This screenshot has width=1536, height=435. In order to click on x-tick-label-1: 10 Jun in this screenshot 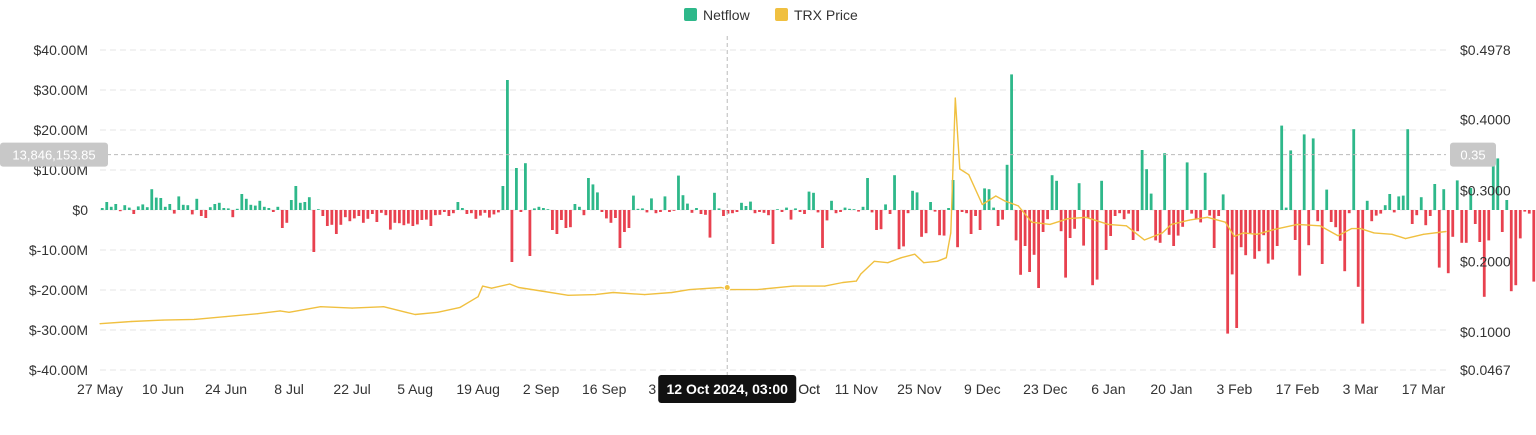, I will do `click(163, 389)`.